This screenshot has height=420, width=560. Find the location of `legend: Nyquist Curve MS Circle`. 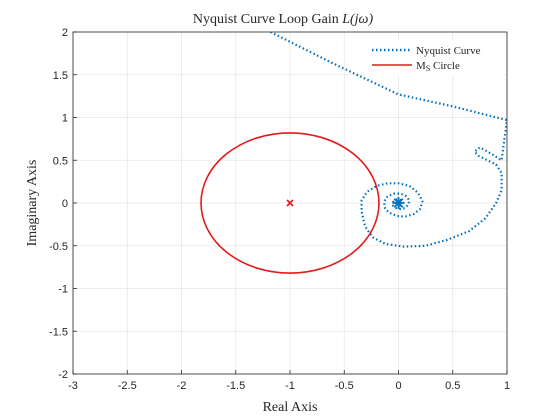

legend: Nyquist Curve MS Circle is located at coordinates (434, 58).